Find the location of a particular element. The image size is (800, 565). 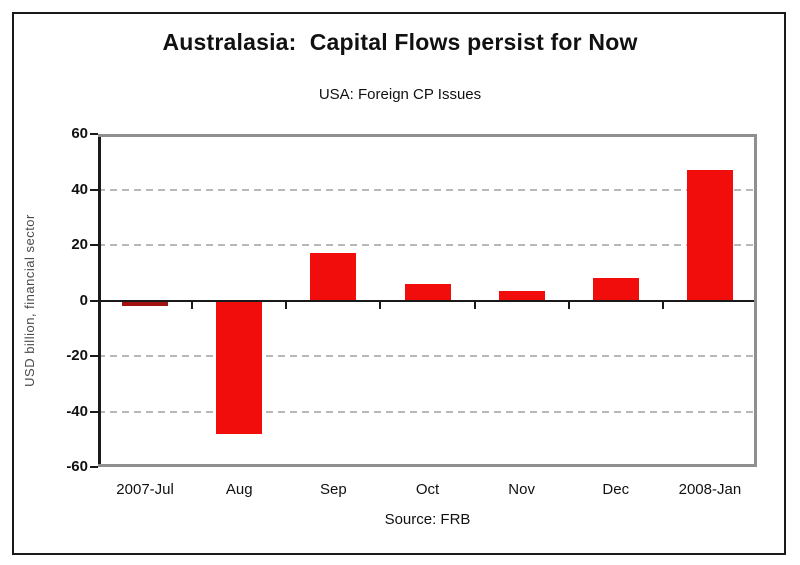

bar-sep is located at coordinates (333, 277).